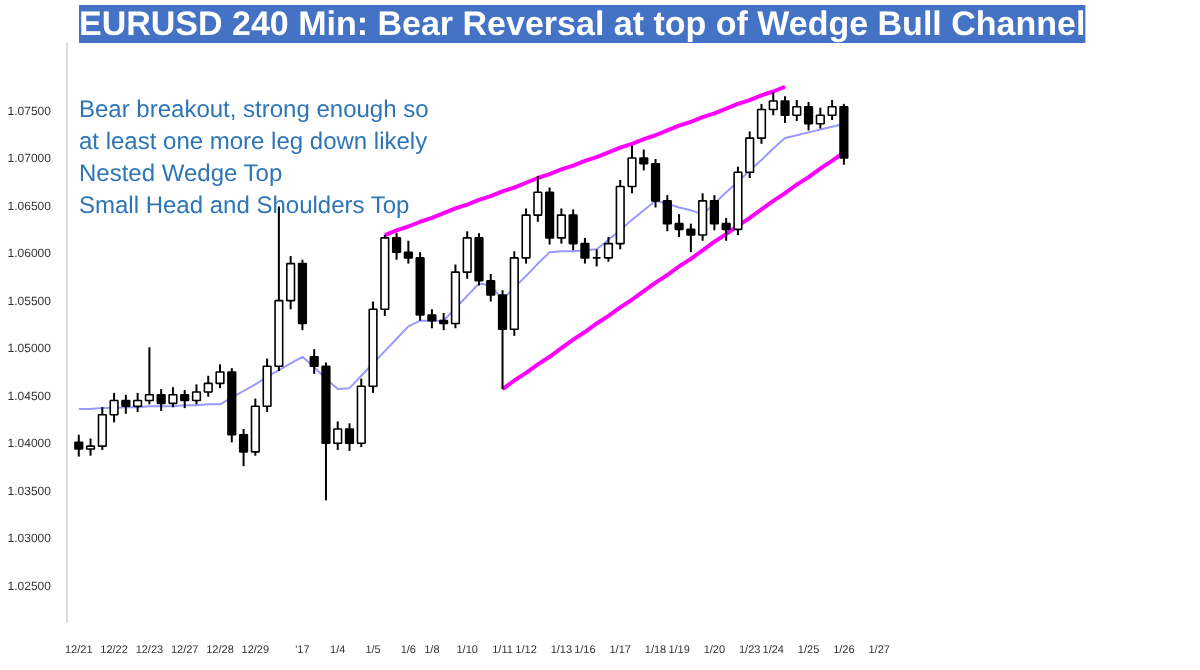  What do you see at coordinates (582, 24) in the screenshot?
I see `chart-title: EURUSD 240 Min: Bear Reversal at top of Wedge Bull Channel` at bounding box center [582, 24].